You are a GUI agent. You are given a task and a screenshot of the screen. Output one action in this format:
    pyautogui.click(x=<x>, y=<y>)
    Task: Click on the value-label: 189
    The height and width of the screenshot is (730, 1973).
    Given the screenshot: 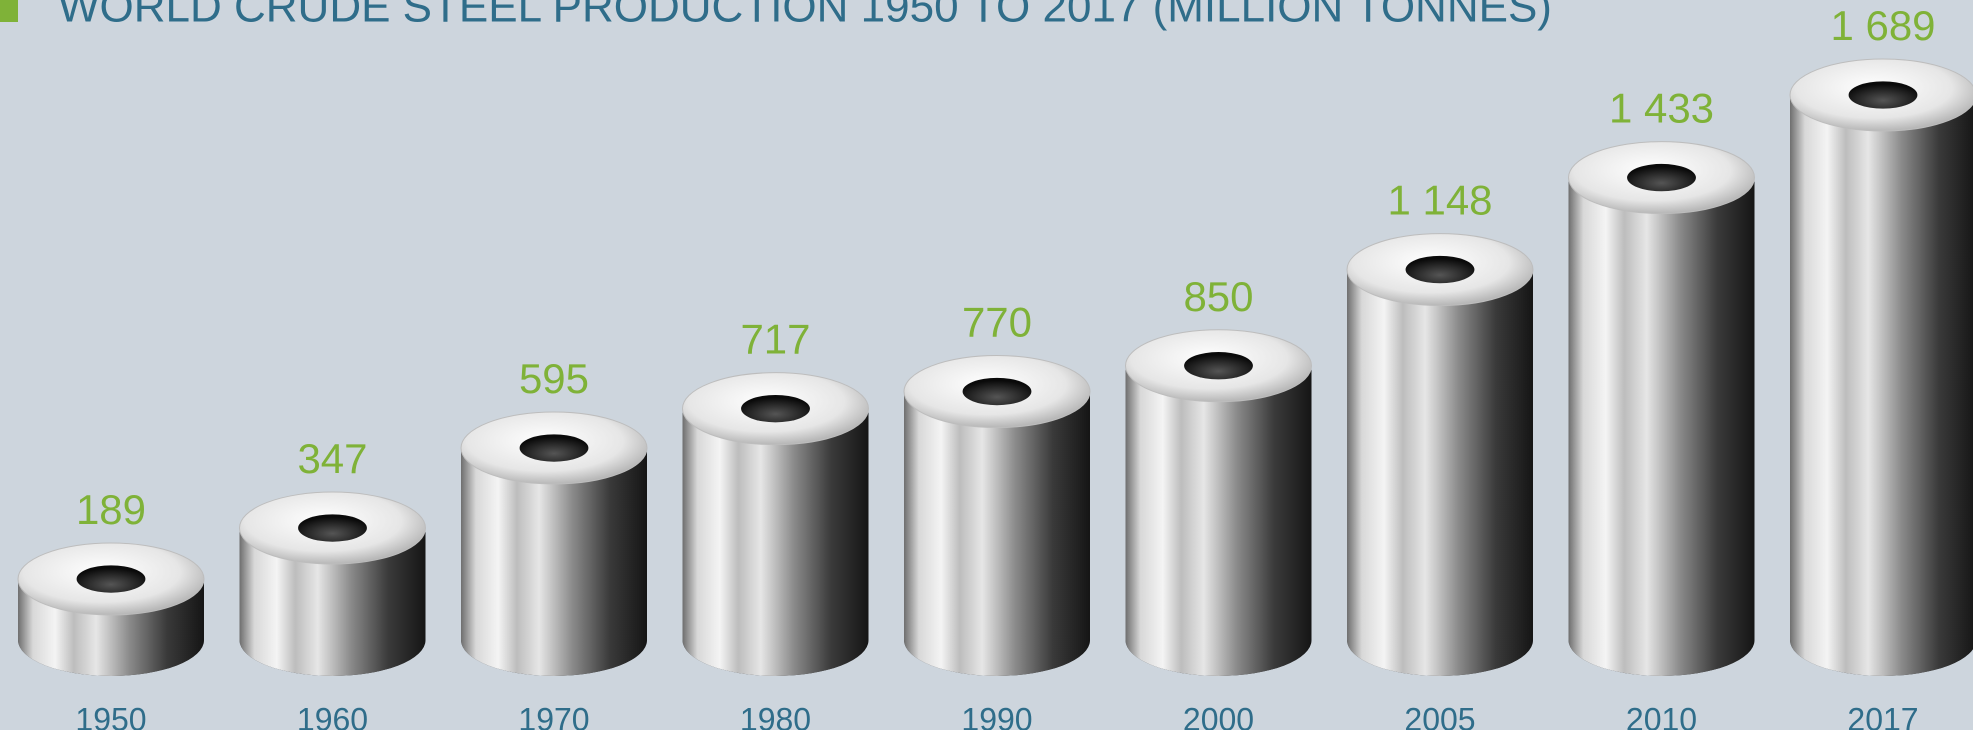 What is the action you would take?
    pyautogui.click(x=111, y=509)
    